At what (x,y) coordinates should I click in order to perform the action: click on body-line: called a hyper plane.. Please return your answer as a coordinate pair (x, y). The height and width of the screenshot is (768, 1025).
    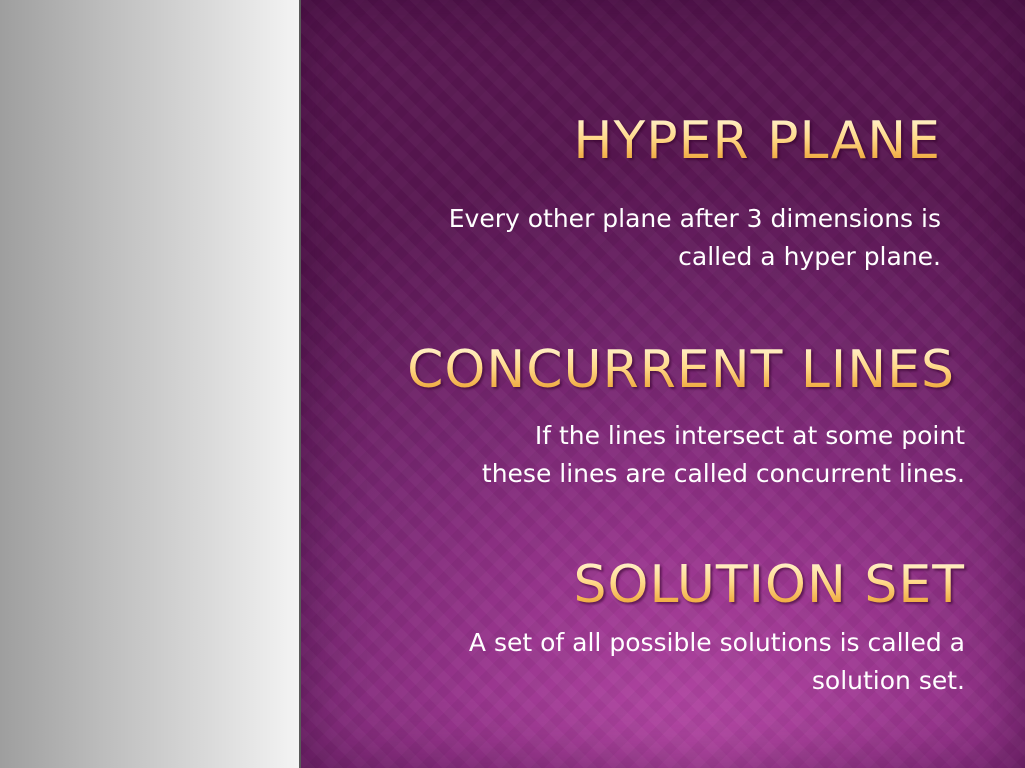
    Looking at the image, I should click on (809, 256).